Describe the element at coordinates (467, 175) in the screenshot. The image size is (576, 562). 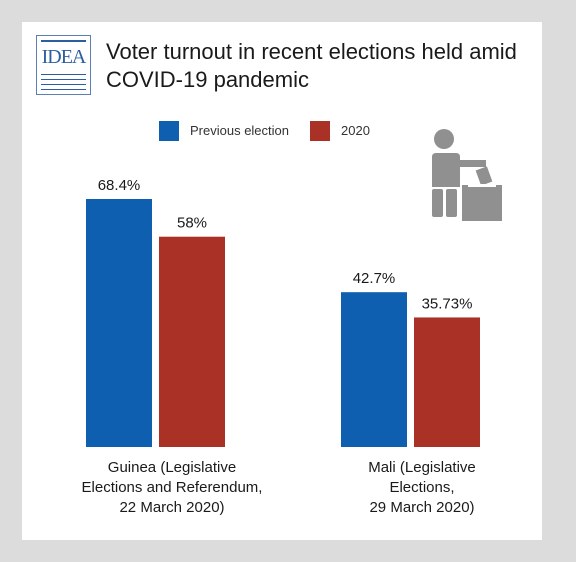
I see `voter-ballot-box-icon` at that location.